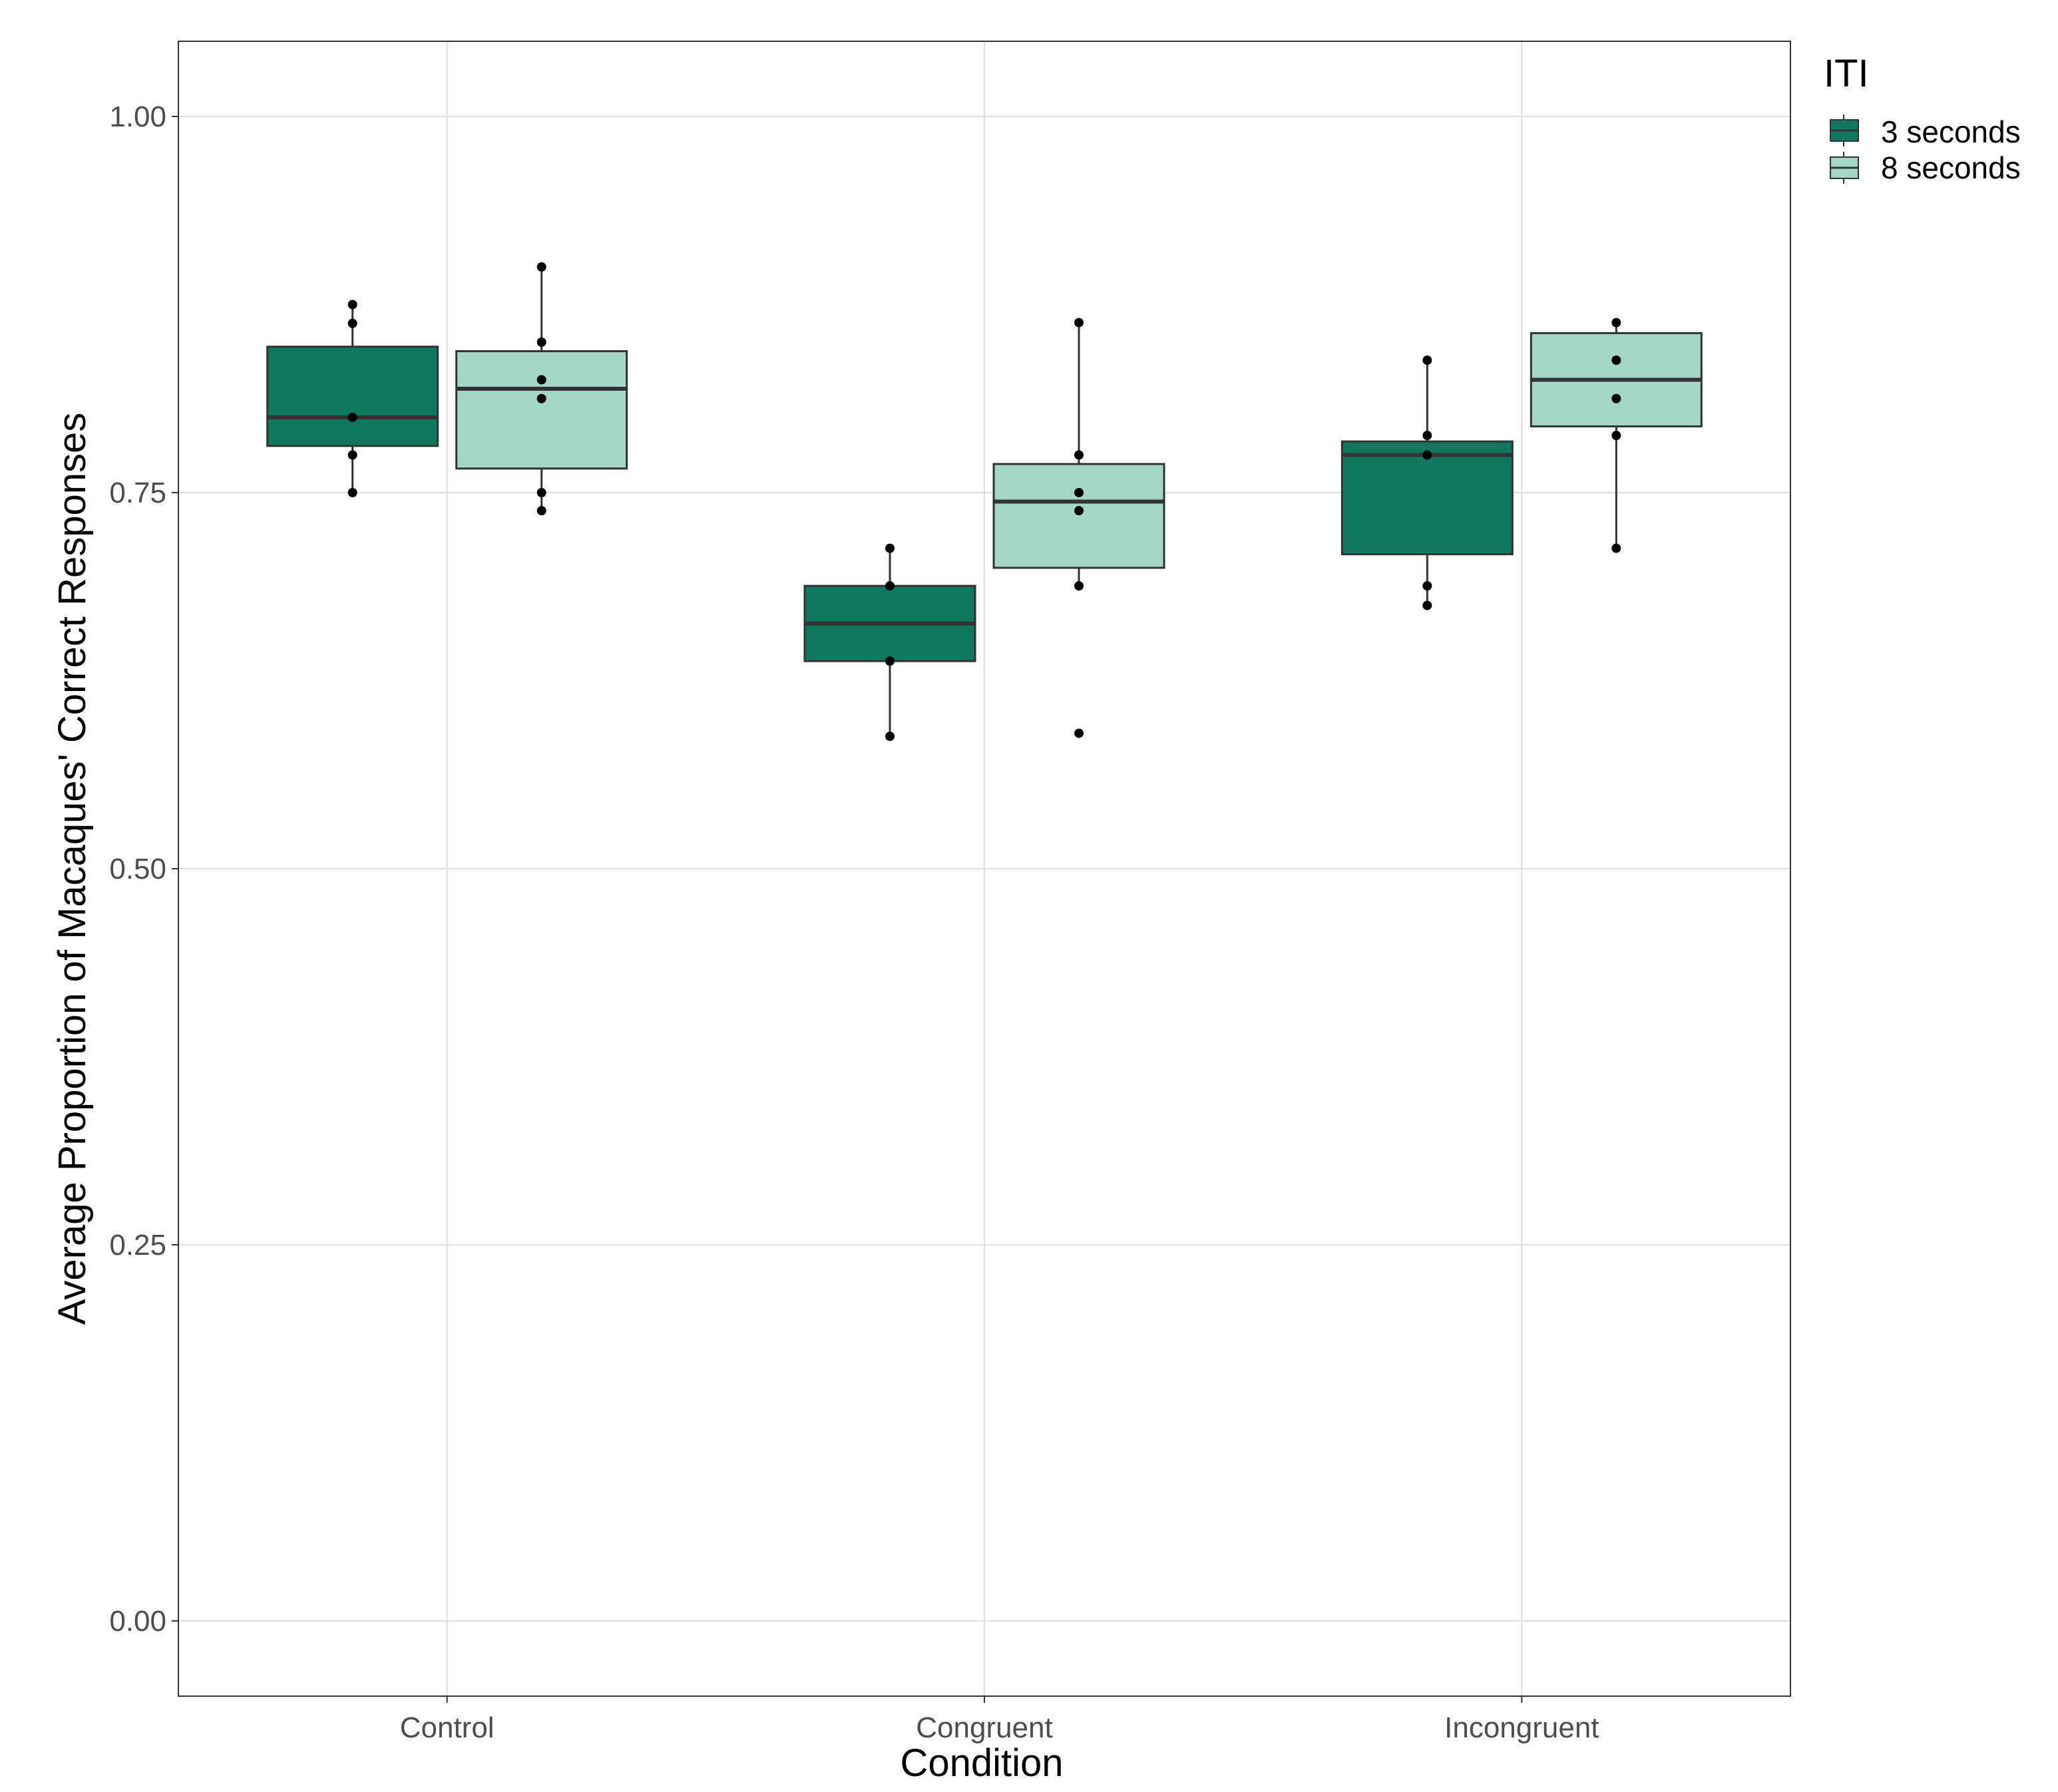 Image resolution: width=2058 pixels, height=1792 pixels. Describe the element at coordinates (137, 1245) in the screenshot. I see `y-tick-label: 0.25` at that location.